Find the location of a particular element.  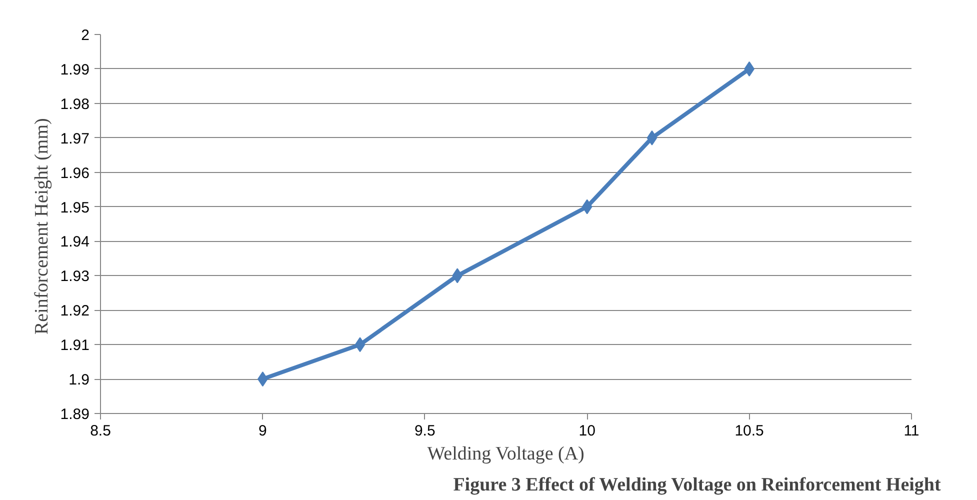

x-tick-label: 9 is located at coordinates (262, 431).